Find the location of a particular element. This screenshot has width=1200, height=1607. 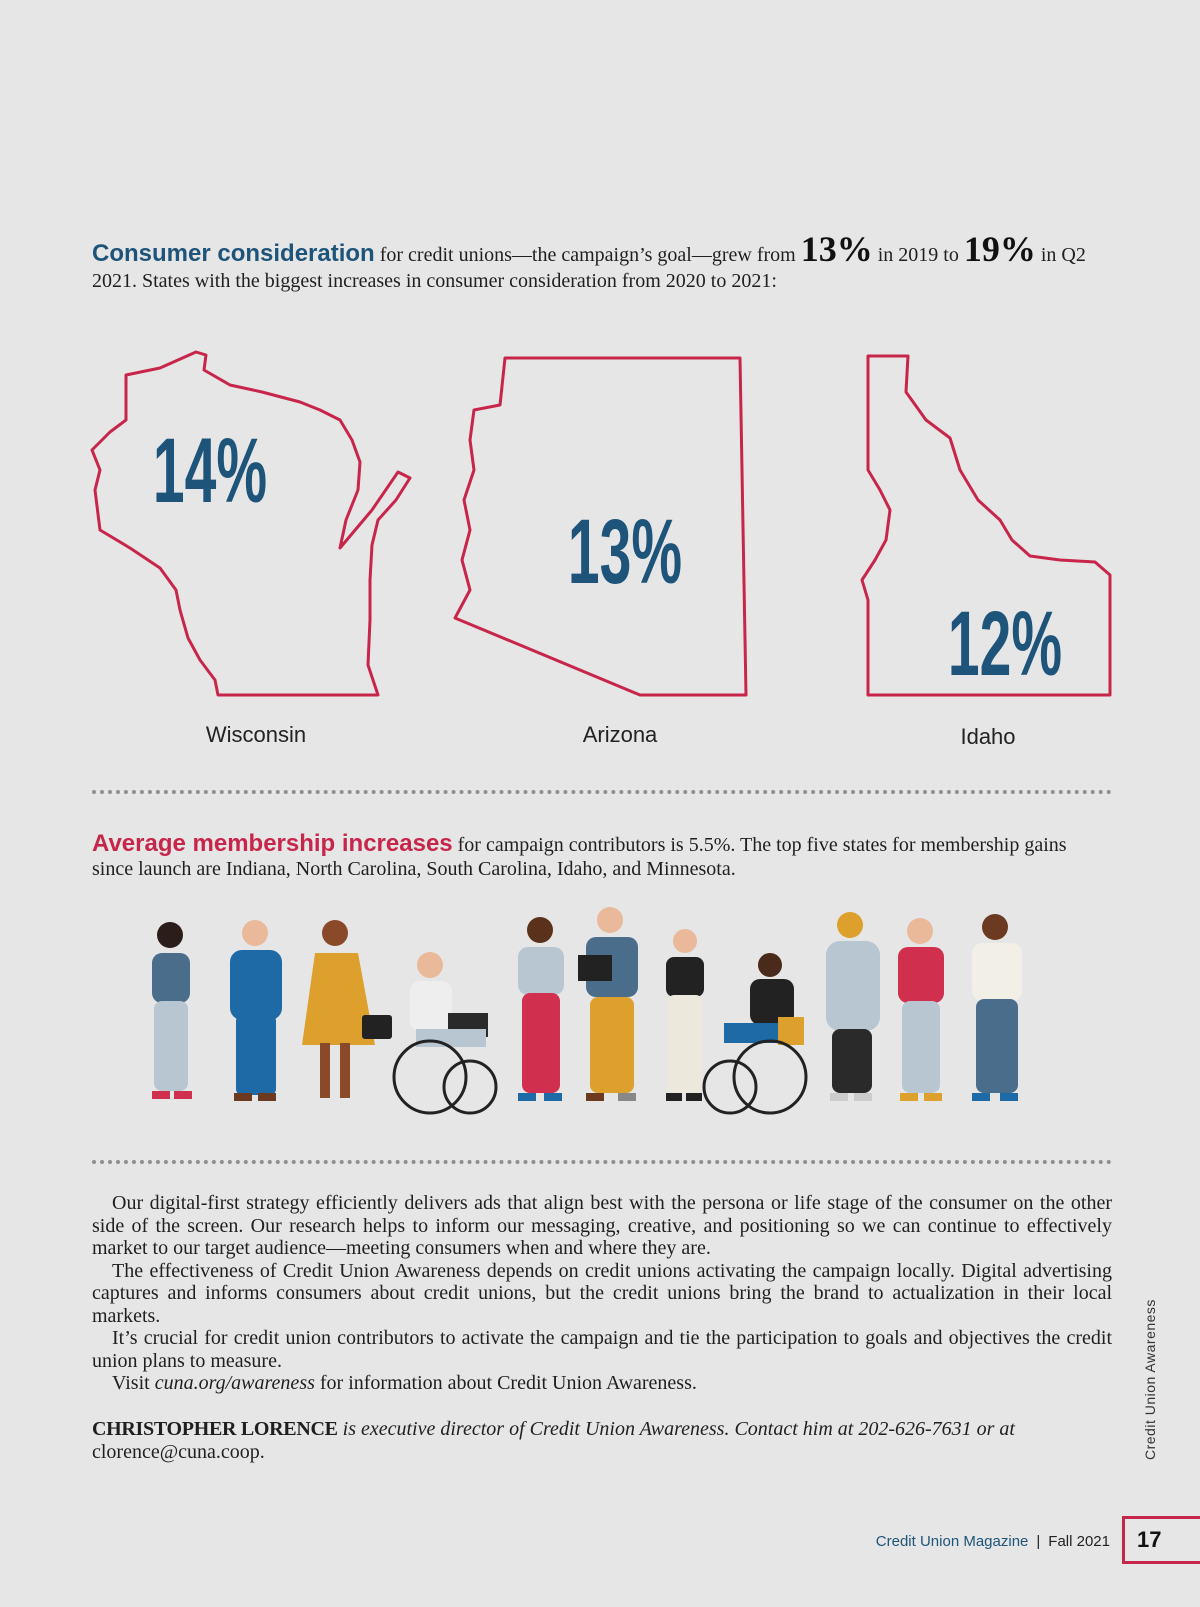

consideration-2021-value: 19% is located at coordinates (999, 249).